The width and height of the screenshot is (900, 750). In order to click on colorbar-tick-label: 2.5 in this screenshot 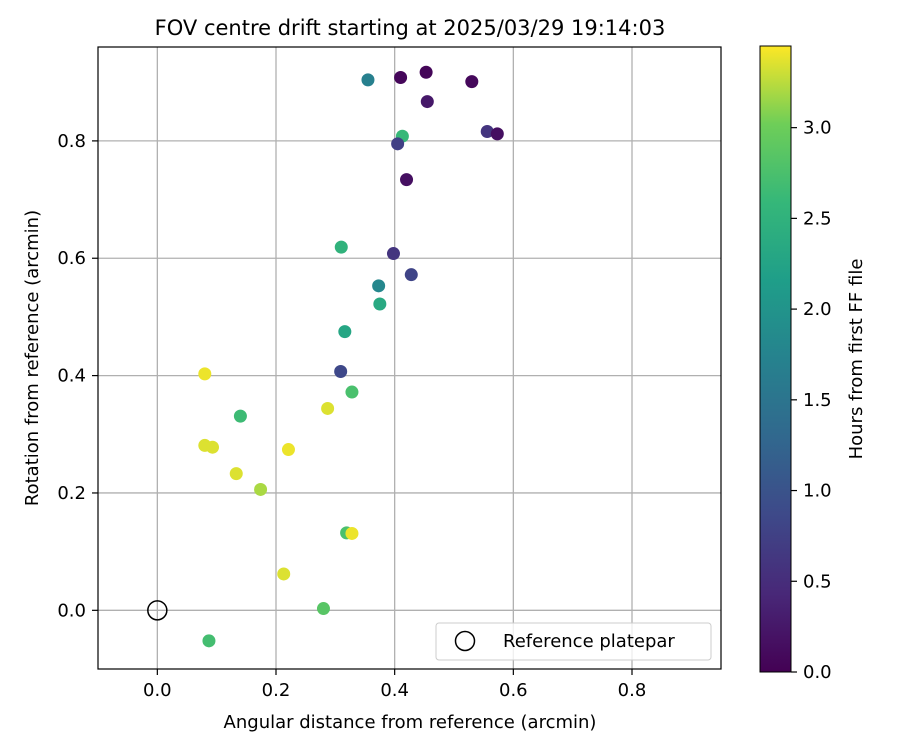, I will do `click(817, 218)`.